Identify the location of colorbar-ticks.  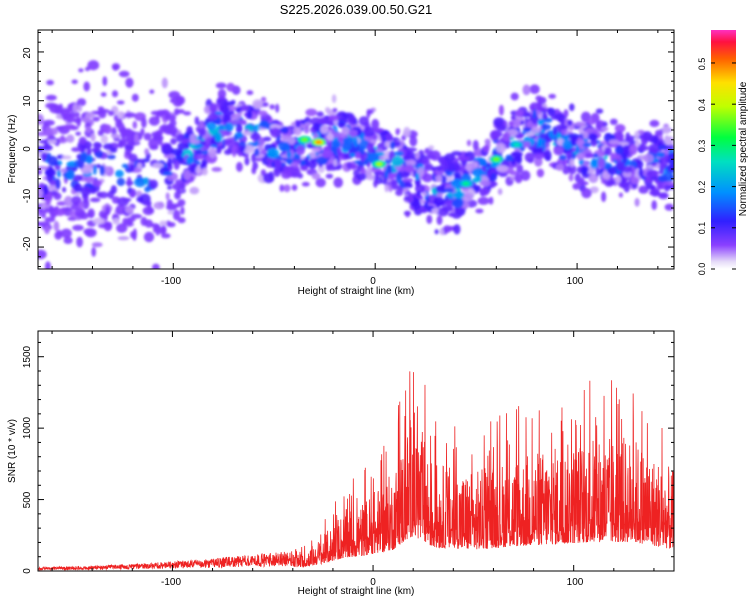
(723, 166).